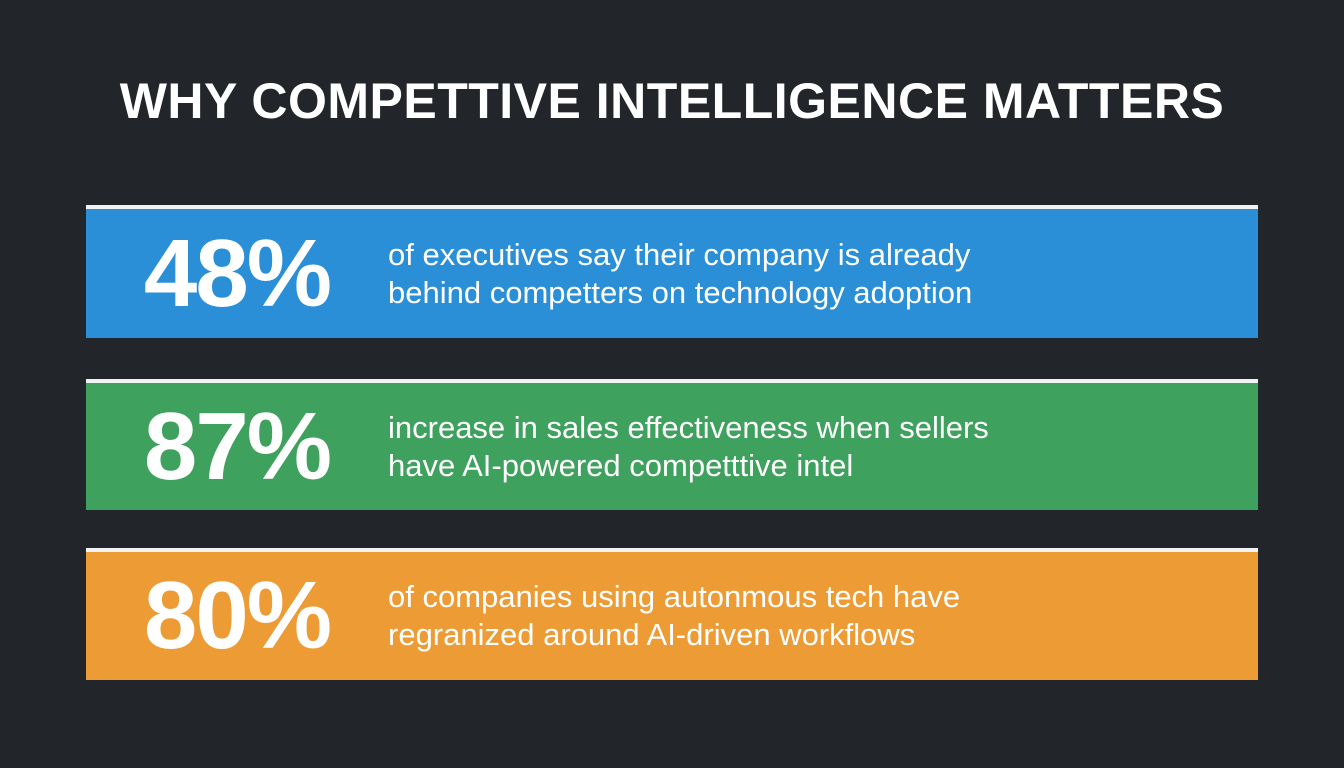  I want to click on description-line: have AI-powered competttive intel, so click(621, 465).